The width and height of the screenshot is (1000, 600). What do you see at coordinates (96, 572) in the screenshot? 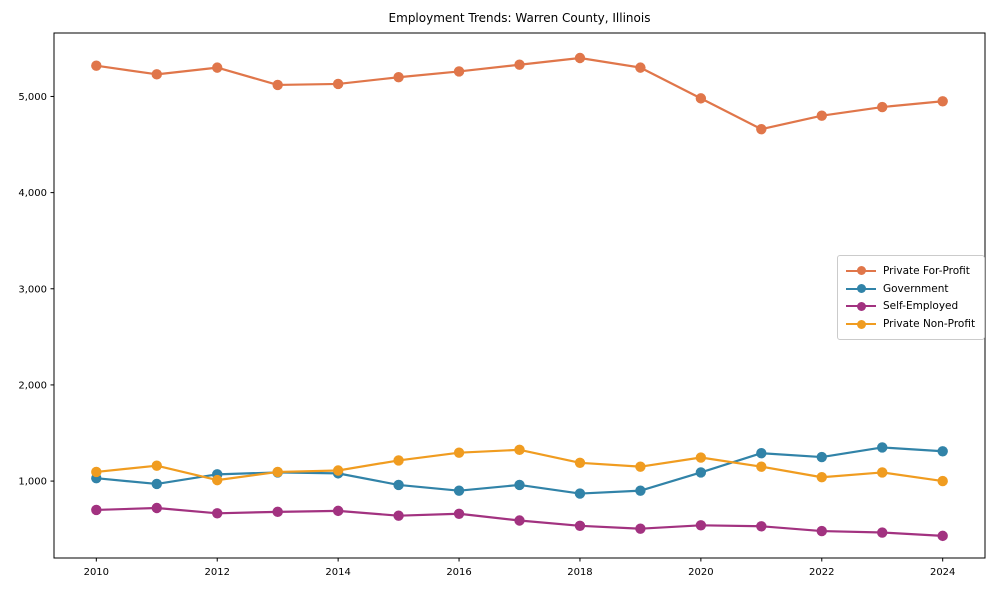
I see `x-tick-label: 2010` at bounding box center [96, 572].